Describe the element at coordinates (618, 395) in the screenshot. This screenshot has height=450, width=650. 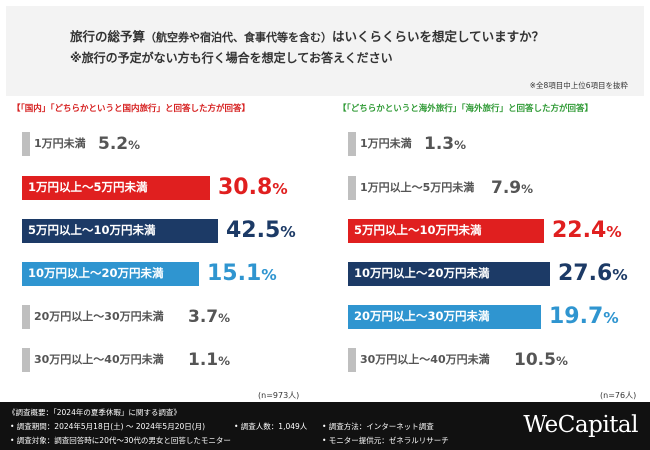
I see `overseas-sample-size: (n=76人)` at that location.